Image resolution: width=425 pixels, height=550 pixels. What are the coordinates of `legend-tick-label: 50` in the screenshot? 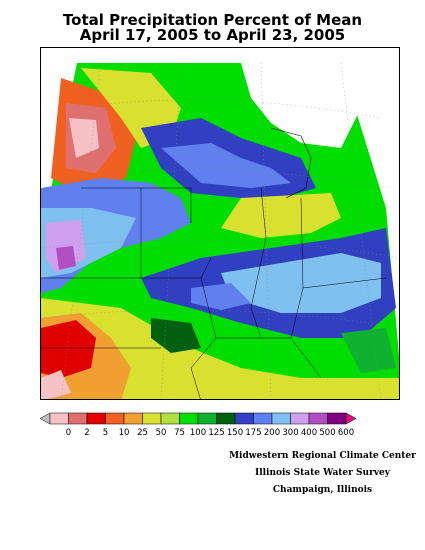 It's located at (161, 433).